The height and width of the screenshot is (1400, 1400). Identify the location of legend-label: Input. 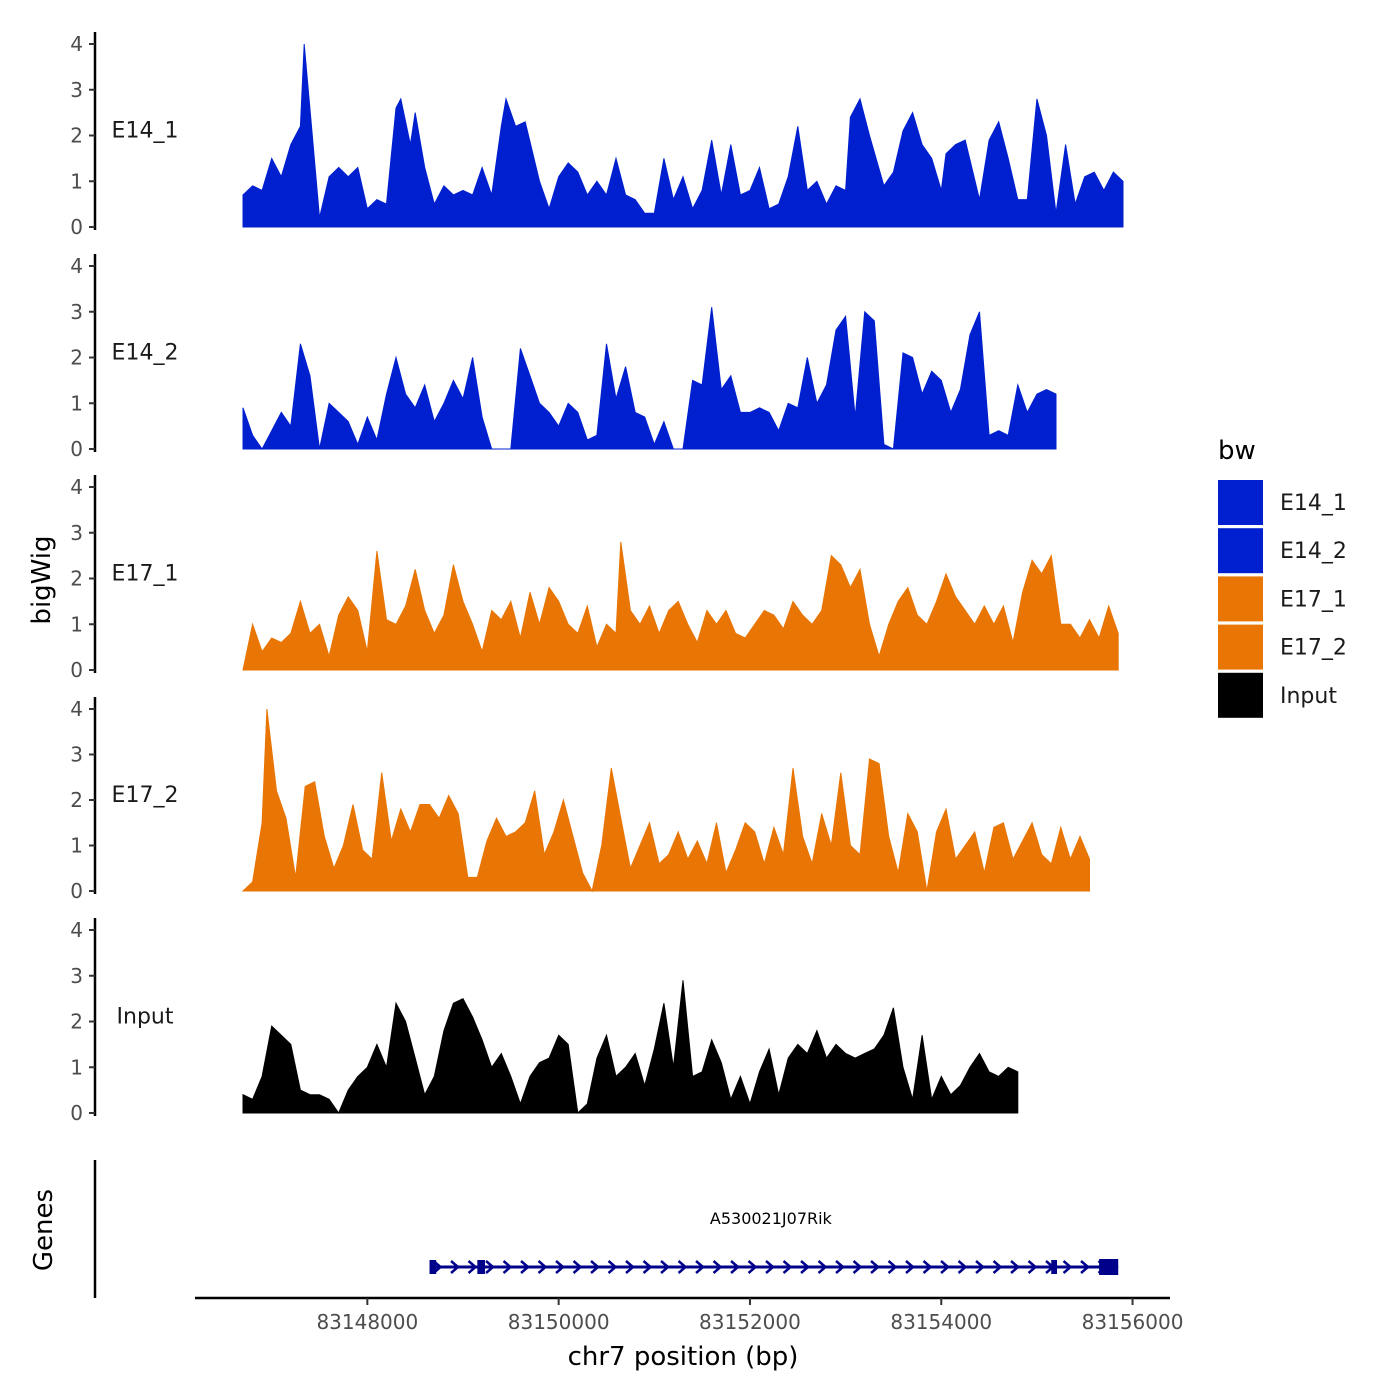
(1308, 696).